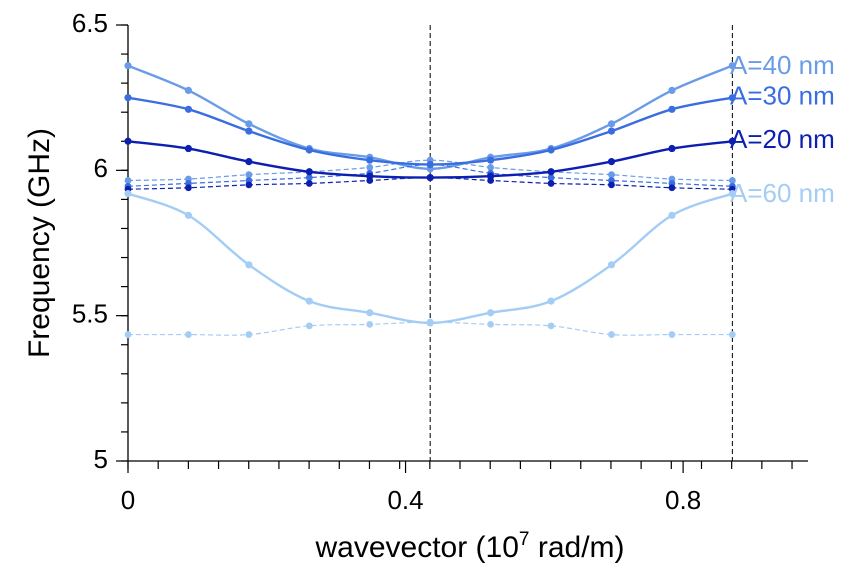 This screenshot has width=858, height=569. Describe the element at coordinates (524, 539) in the screenshot. I see `x-axis-title-exponent: 7` at that location.